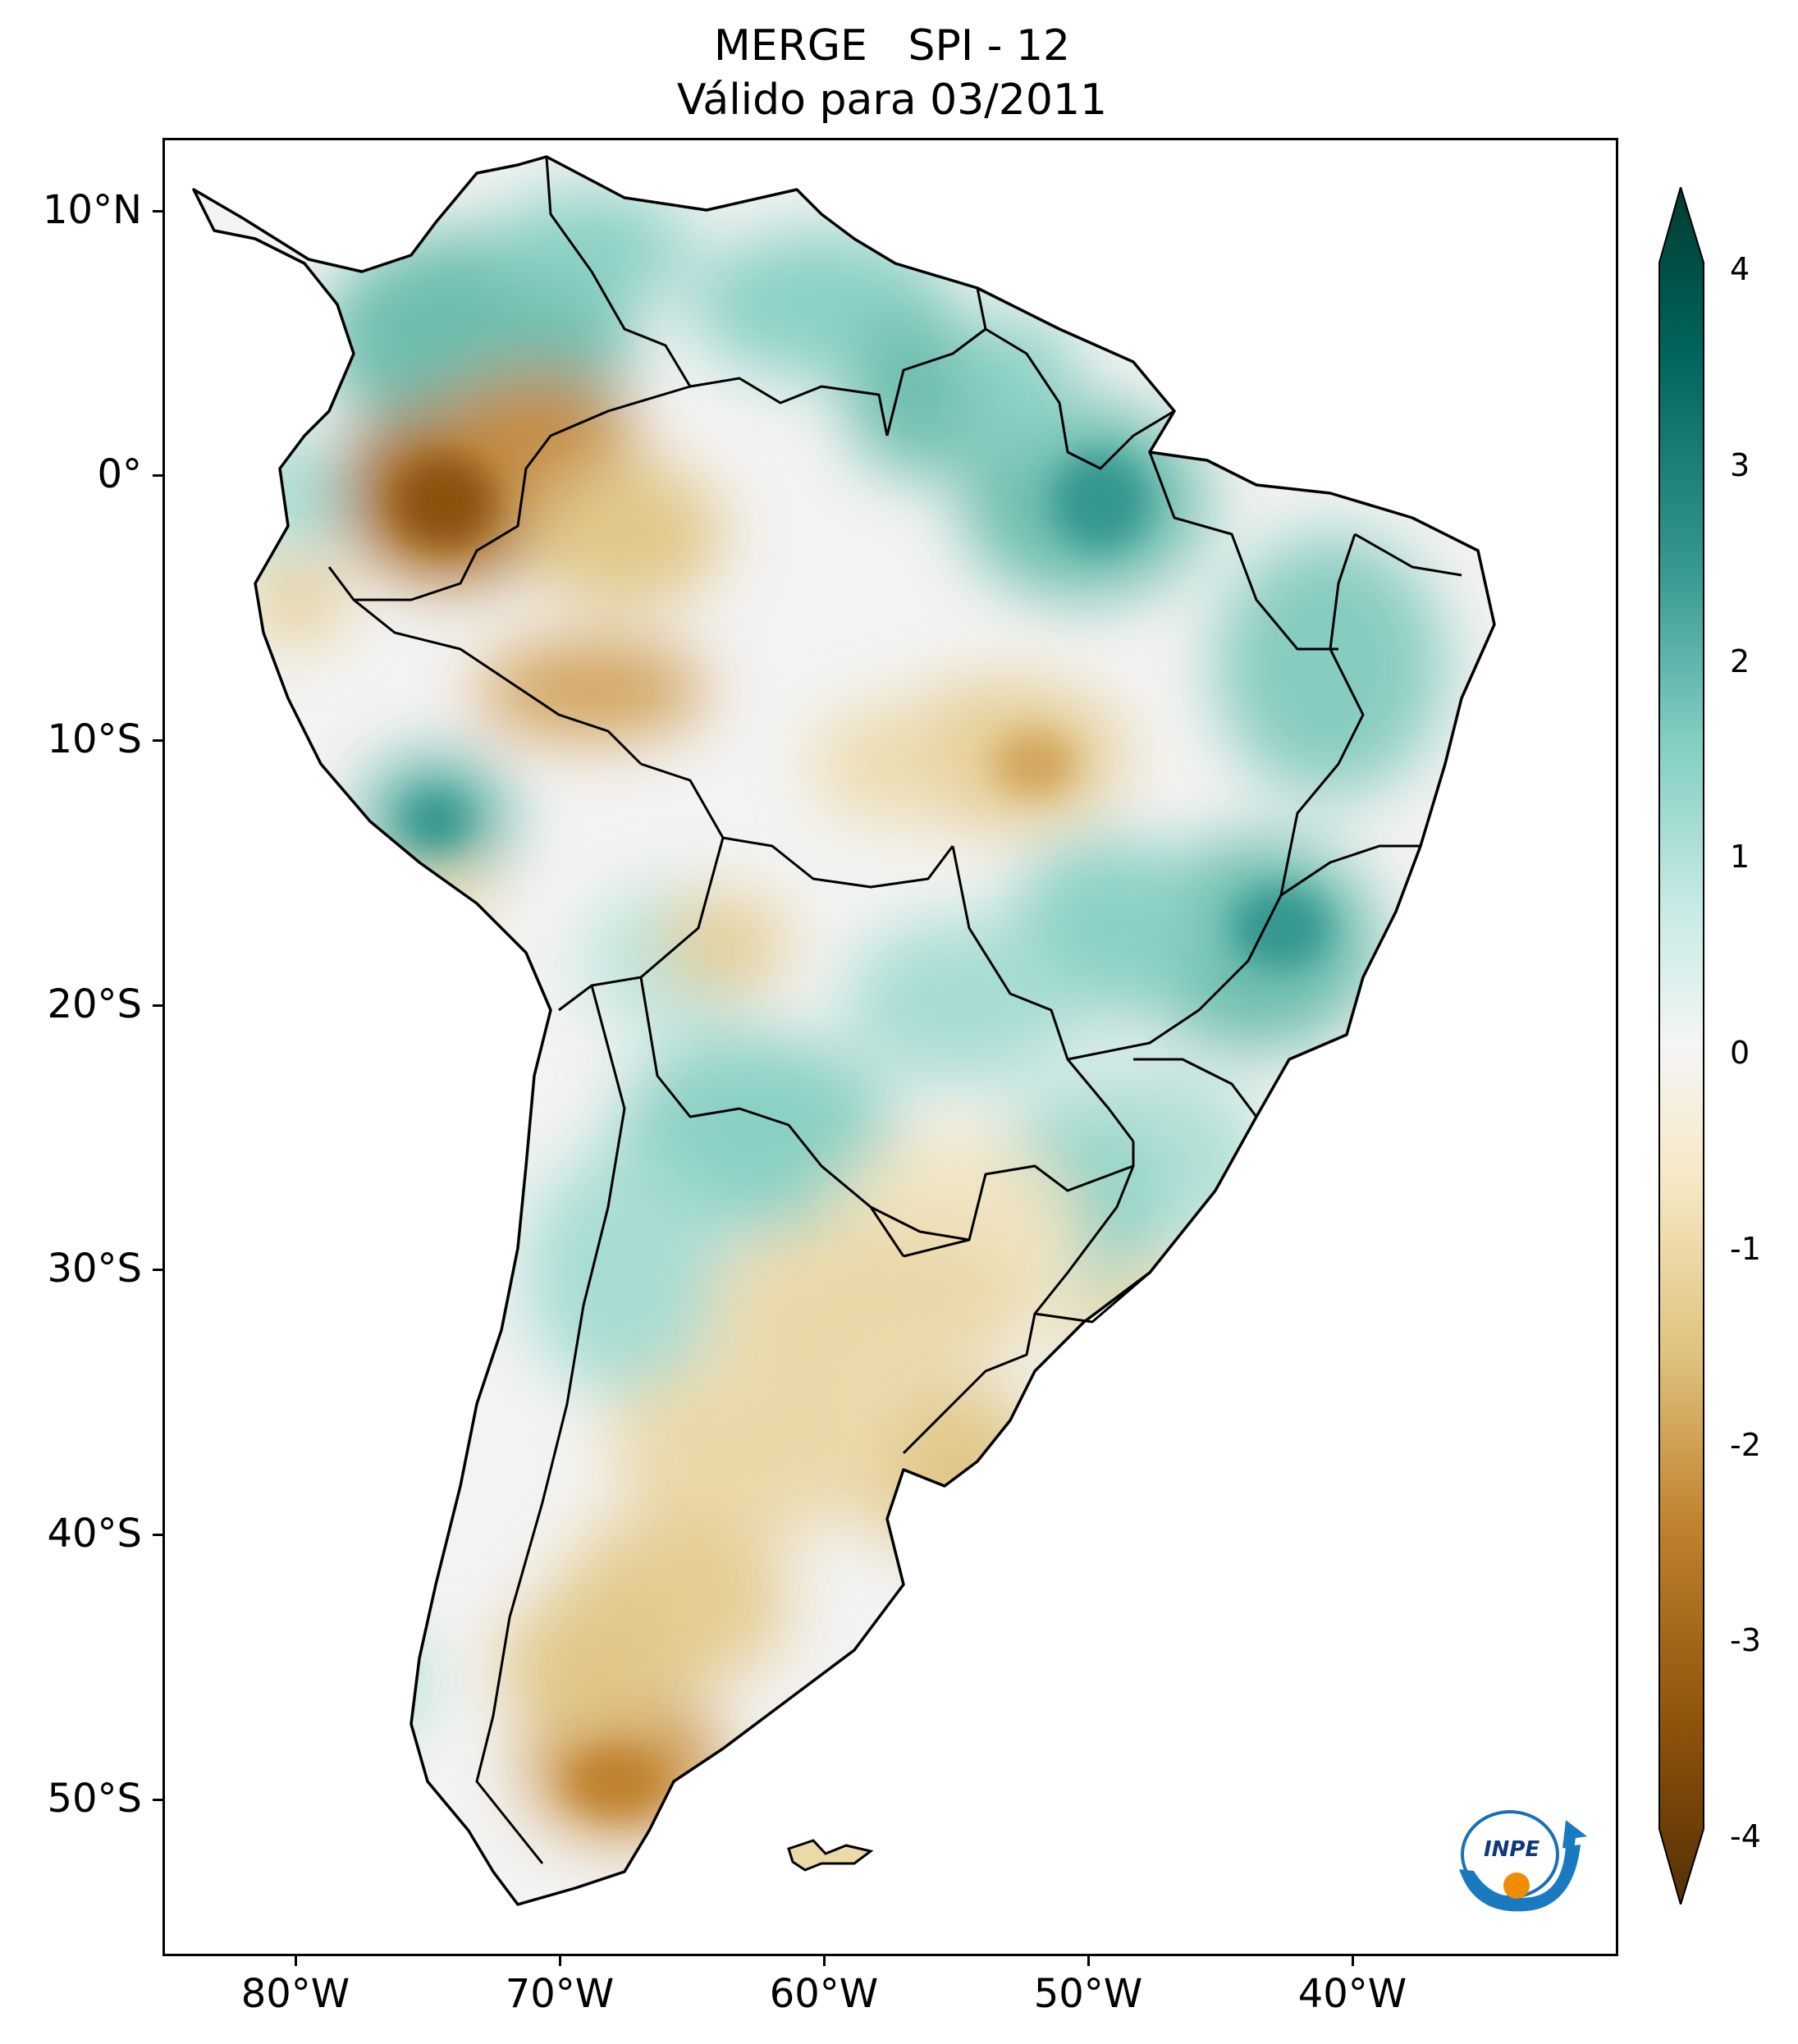 The width and height of the screenshot is (1798, 2044). I want to click on colorbar-tick-0: 0, so click(1740, 1053).